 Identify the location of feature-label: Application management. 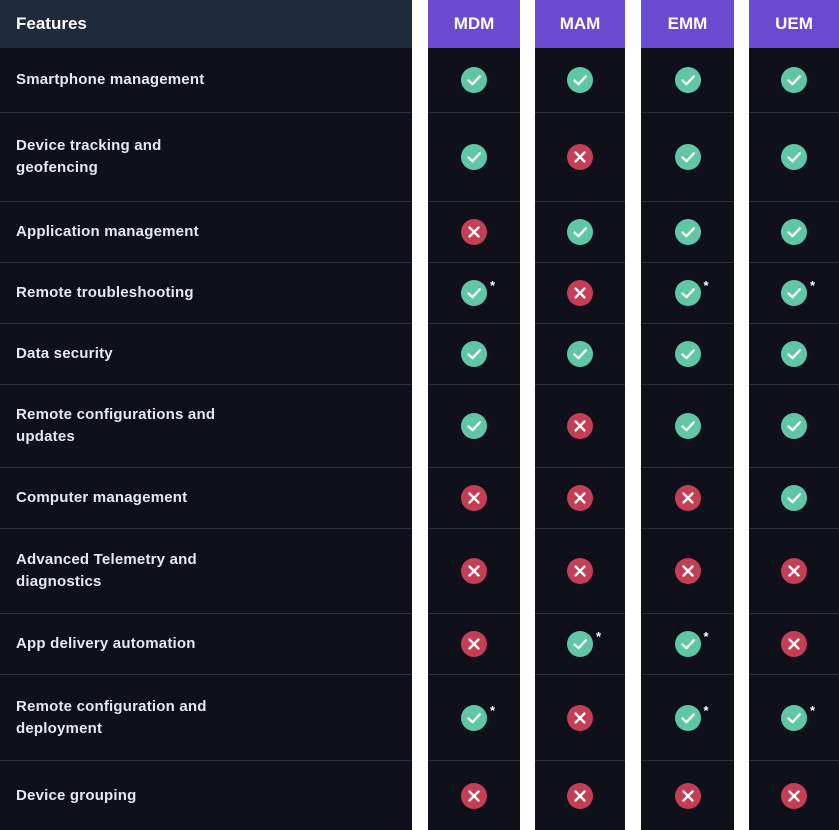
(107, 231).